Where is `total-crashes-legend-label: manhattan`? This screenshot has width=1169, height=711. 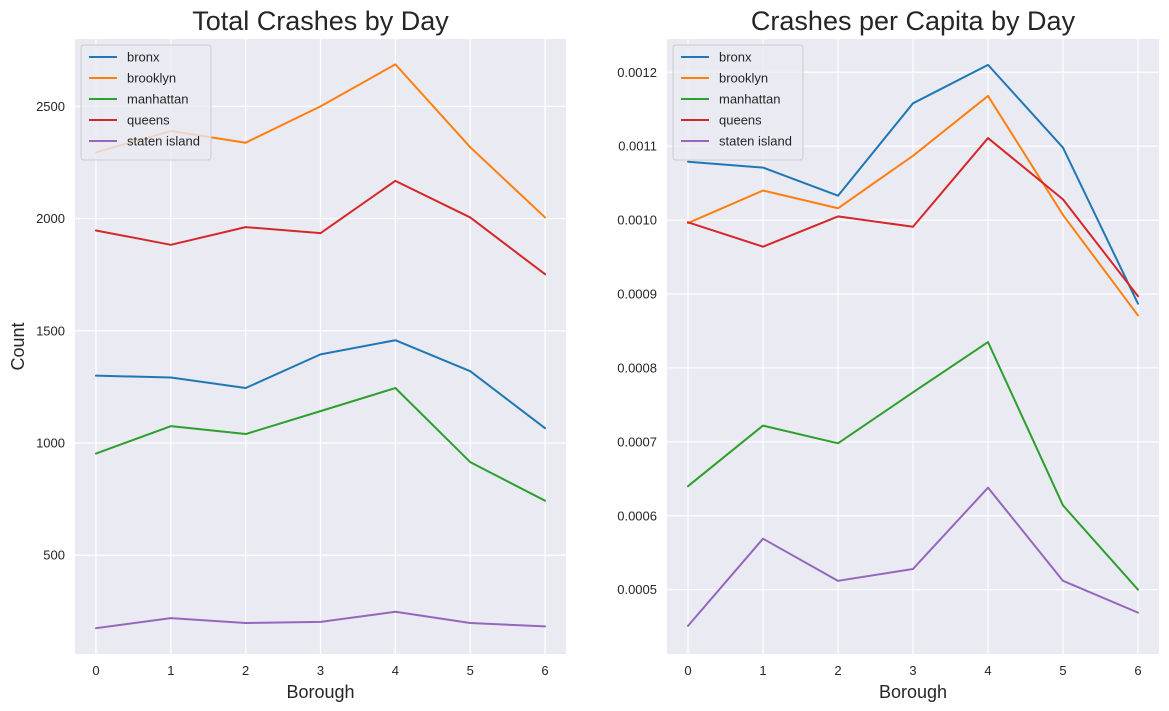 total-crashes-legend-label: manhattan is located at coordinates (157, 99).